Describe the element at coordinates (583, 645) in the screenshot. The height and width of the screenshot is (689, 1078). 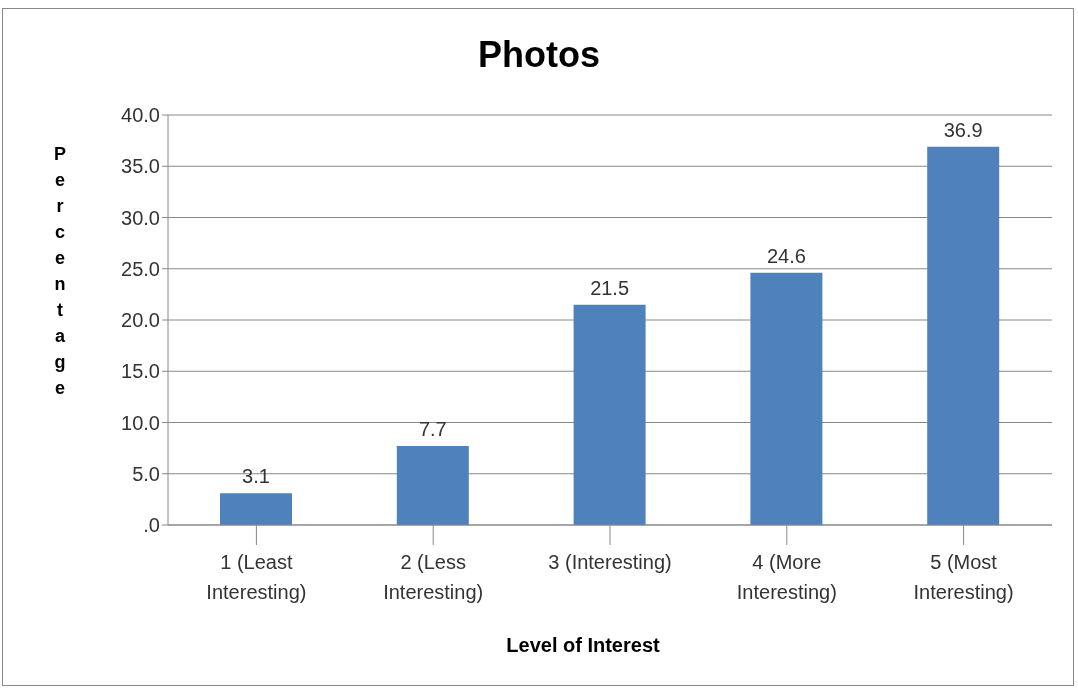
I see `x-axis-title: Level of Interest` at that location.